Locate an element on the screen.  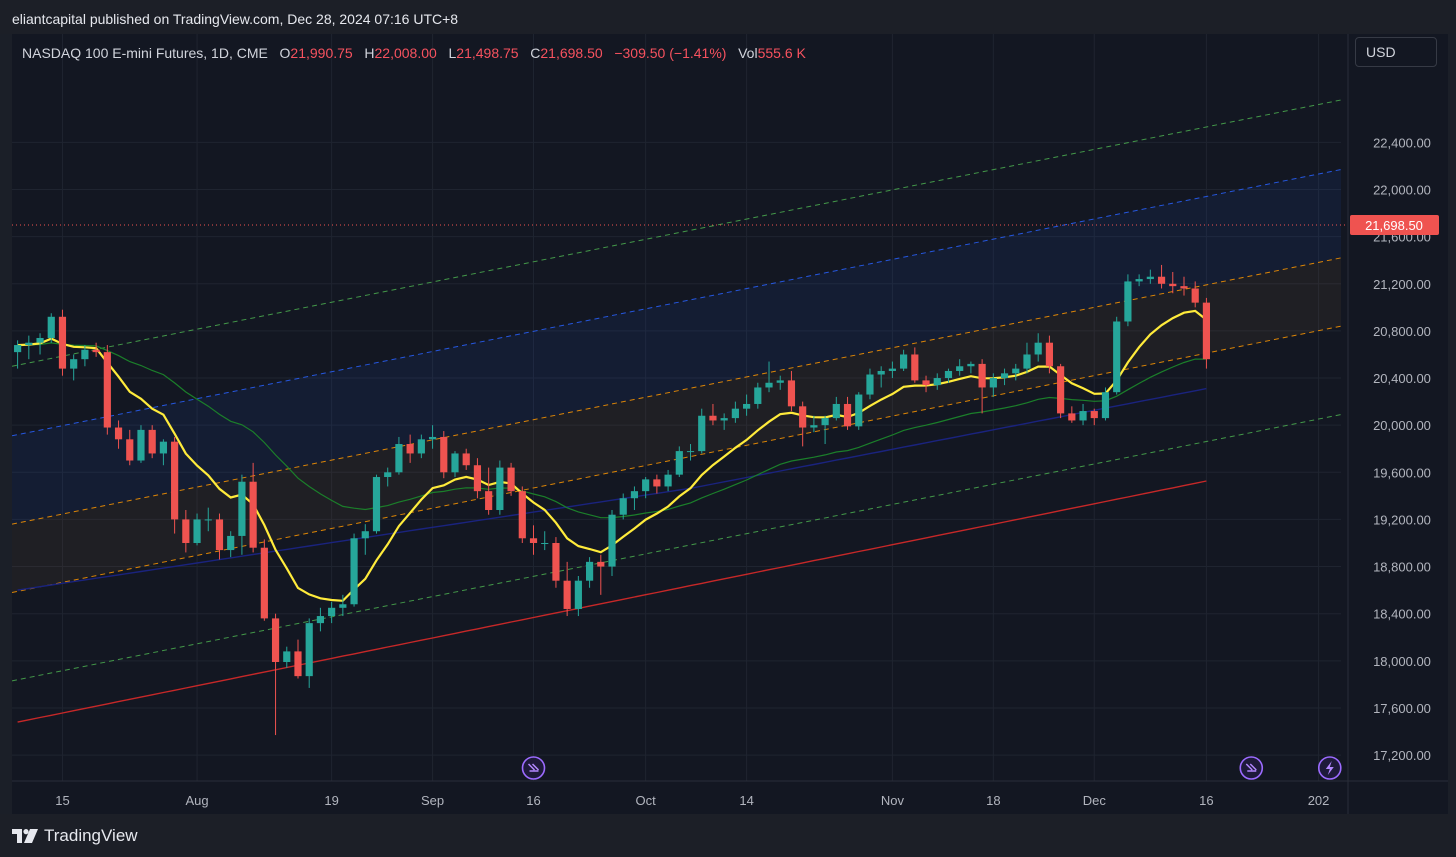
y-tick-label: 17,200.00 is located at coordinates (1402, 755).